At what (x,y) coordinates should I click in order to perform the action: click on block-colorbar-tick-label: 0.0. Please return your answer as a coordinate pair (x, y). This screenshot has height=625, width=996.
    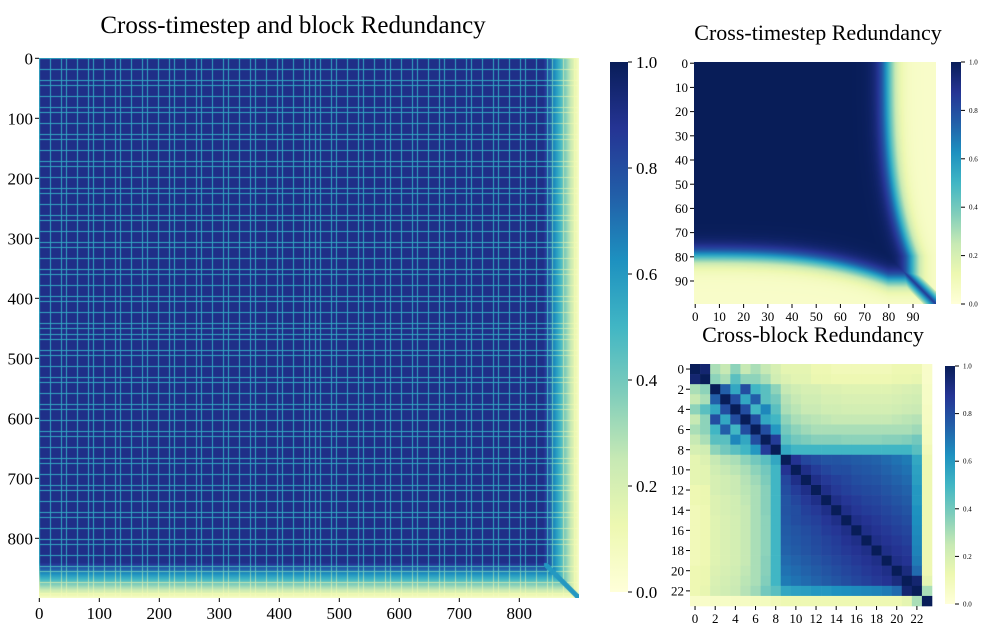
    Looking at the image, I should click on (967, 604).